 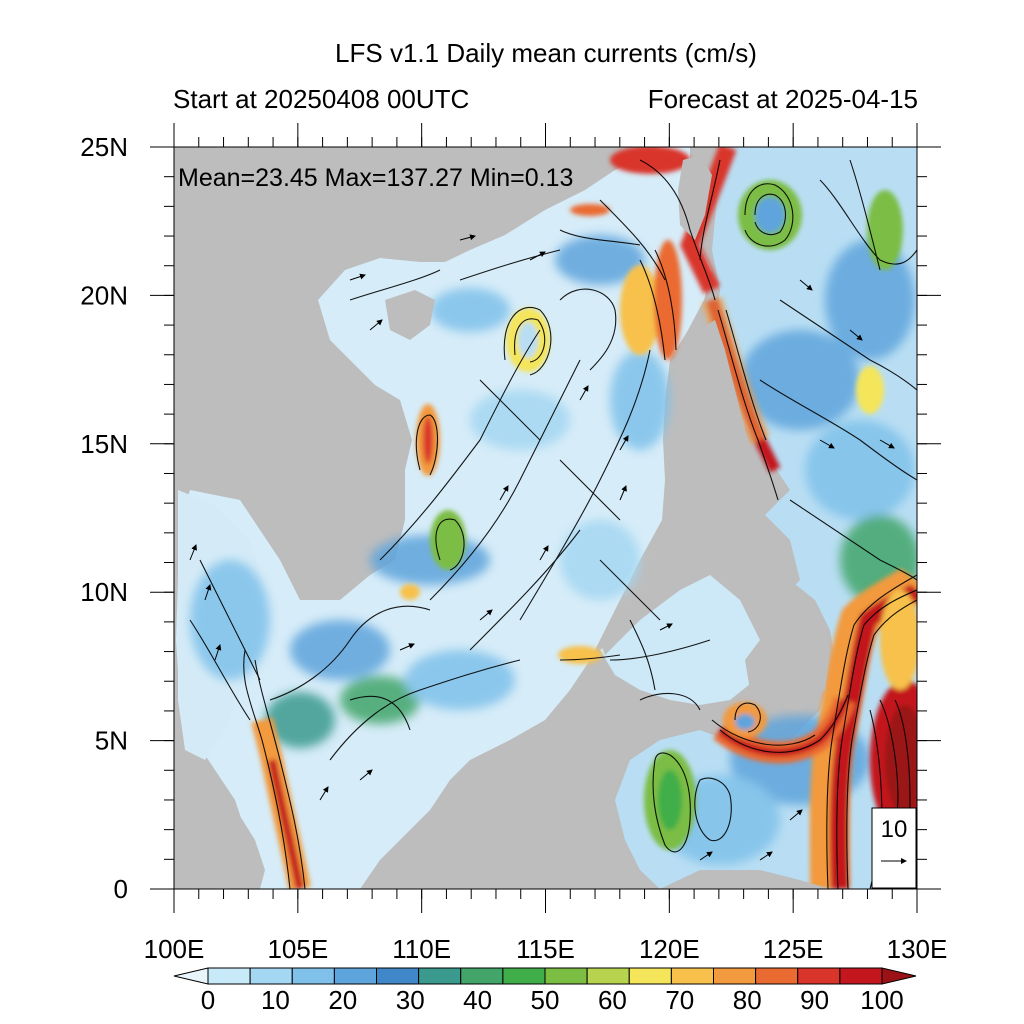 I want to click on lat-tick-label: 20N, so click(x=104, y=295).